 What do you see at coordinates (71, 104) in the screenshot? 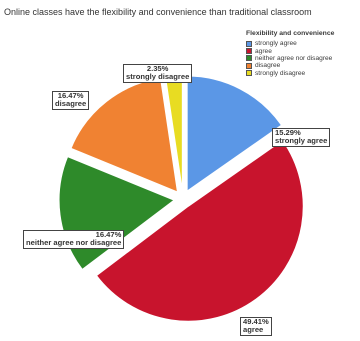
I see `data-label-text: disagree` at bounding box center [71, 104].